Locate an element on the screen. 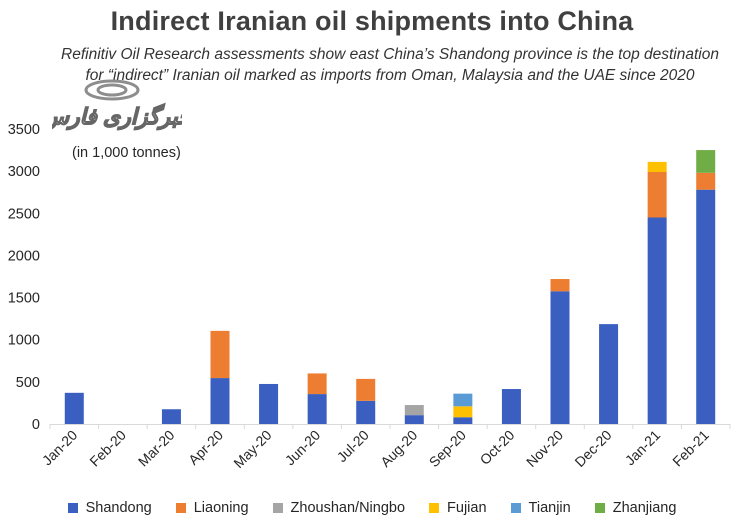 The height and width of the screenshot is (530, 744). legend-label: Tianjin is located at coordinates (549, 508).